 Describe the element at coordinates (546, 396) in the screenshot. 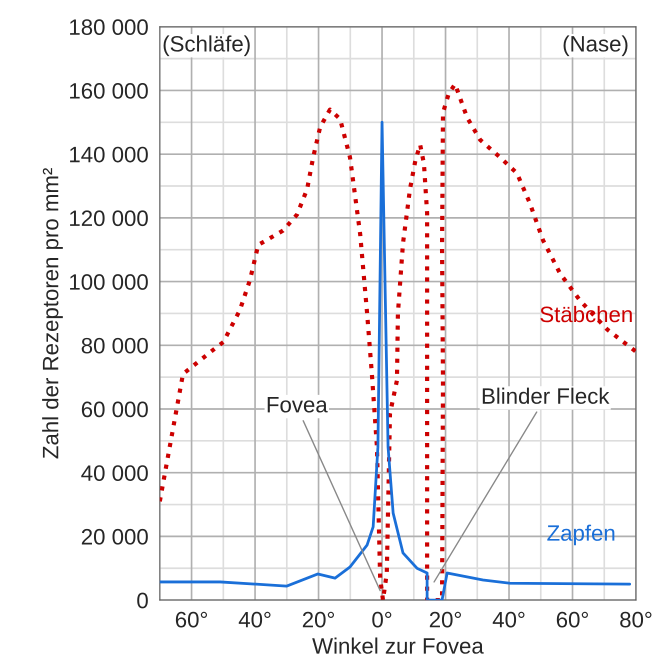

I see `annotation: Blinder Fleck` at that location.